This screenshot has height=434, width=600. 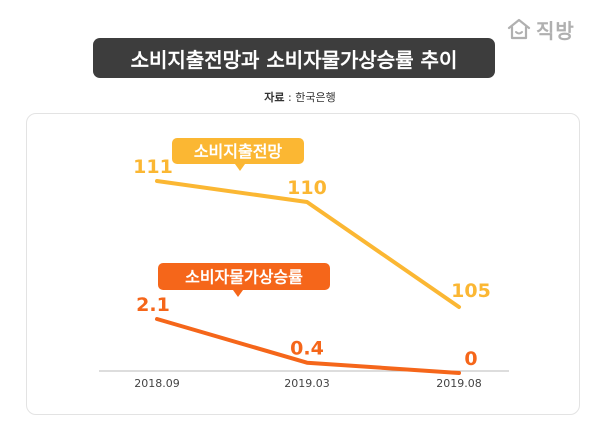 What do you see at coordinates (315, 97) in the screenshot?
I see `source-value: 한국은행` at bounding box center [315, 97].